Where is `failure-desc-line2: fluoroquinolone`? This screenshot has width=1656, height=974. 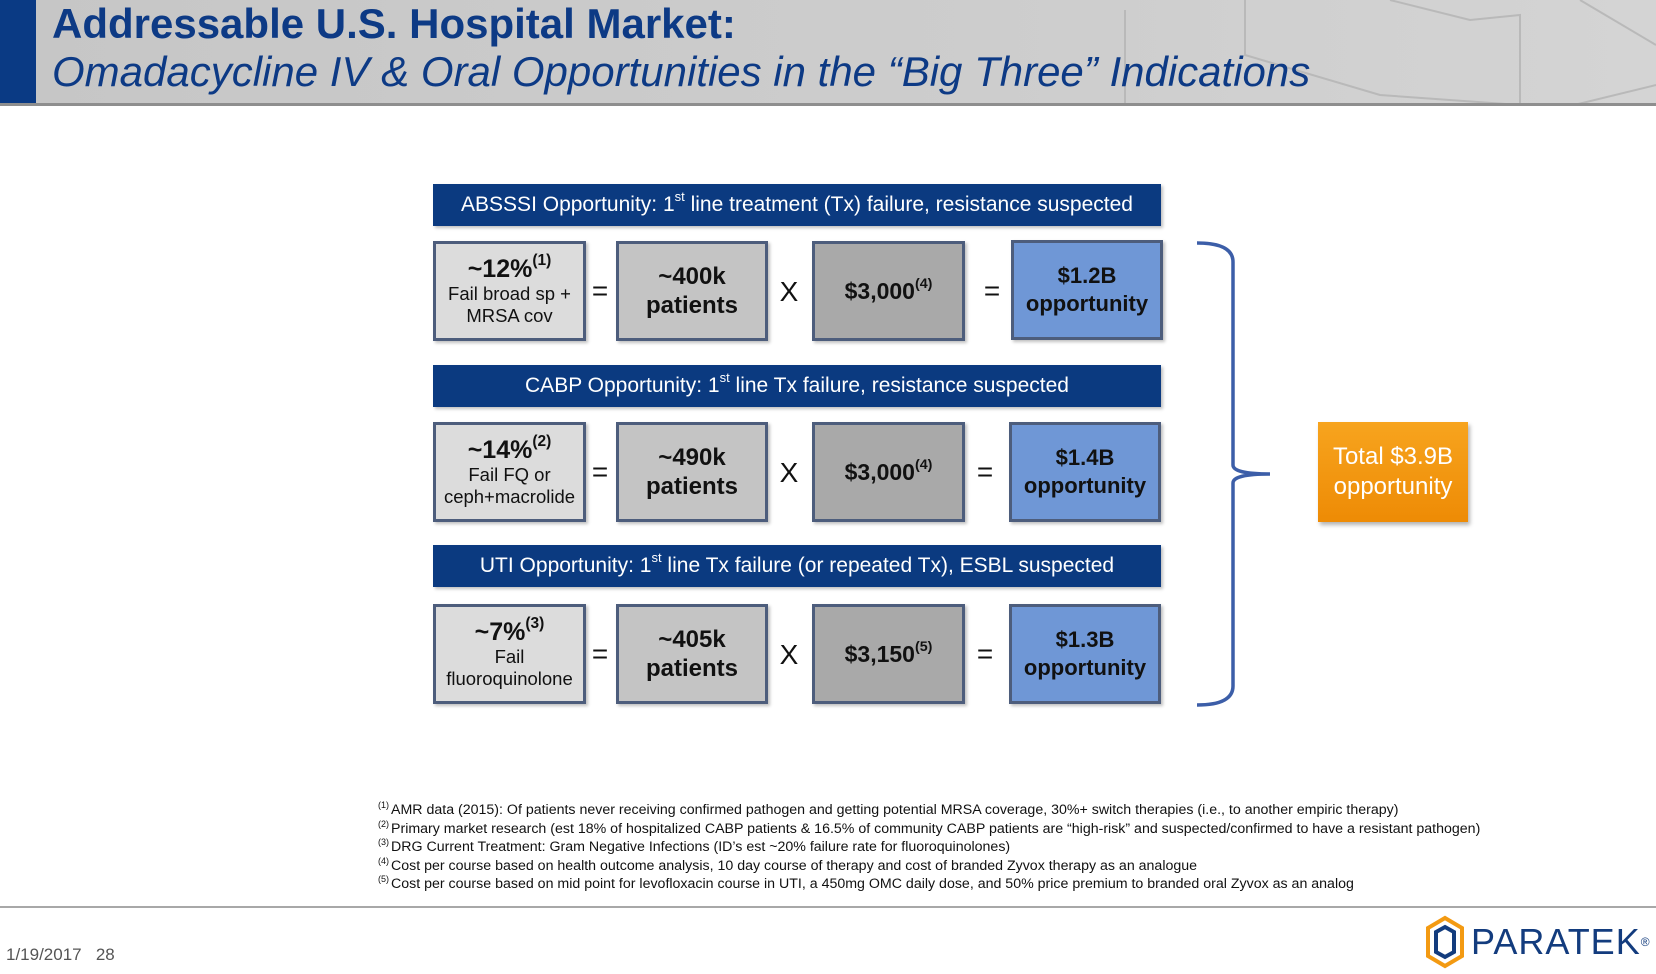
failure-desc-line2: fluoroquinolone is located at coordinates (509, 678).